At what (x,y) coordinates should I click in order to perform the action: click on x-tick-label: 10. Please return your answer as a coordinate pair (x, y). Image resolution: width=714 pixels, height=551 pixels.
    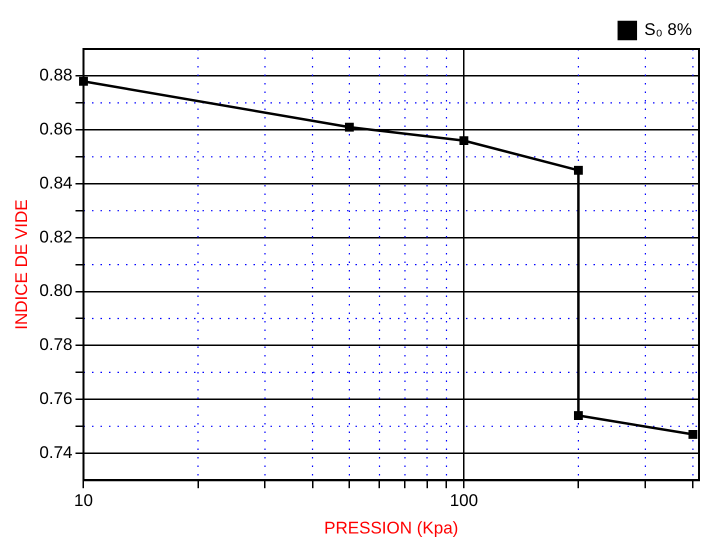
    Looking at the image, I should click on (83, 500).